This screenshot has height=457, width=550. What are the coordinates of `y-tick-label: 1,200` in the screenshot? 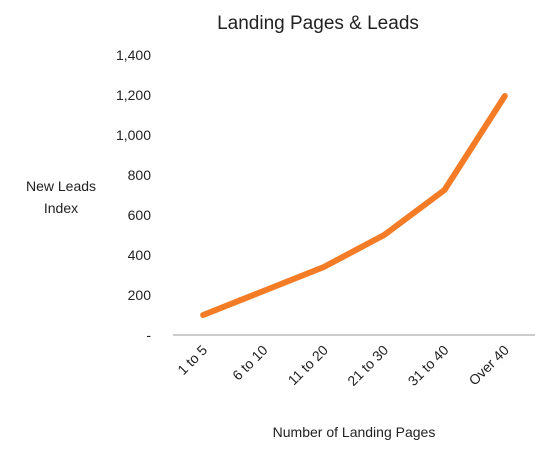 It's located at (133, 95).